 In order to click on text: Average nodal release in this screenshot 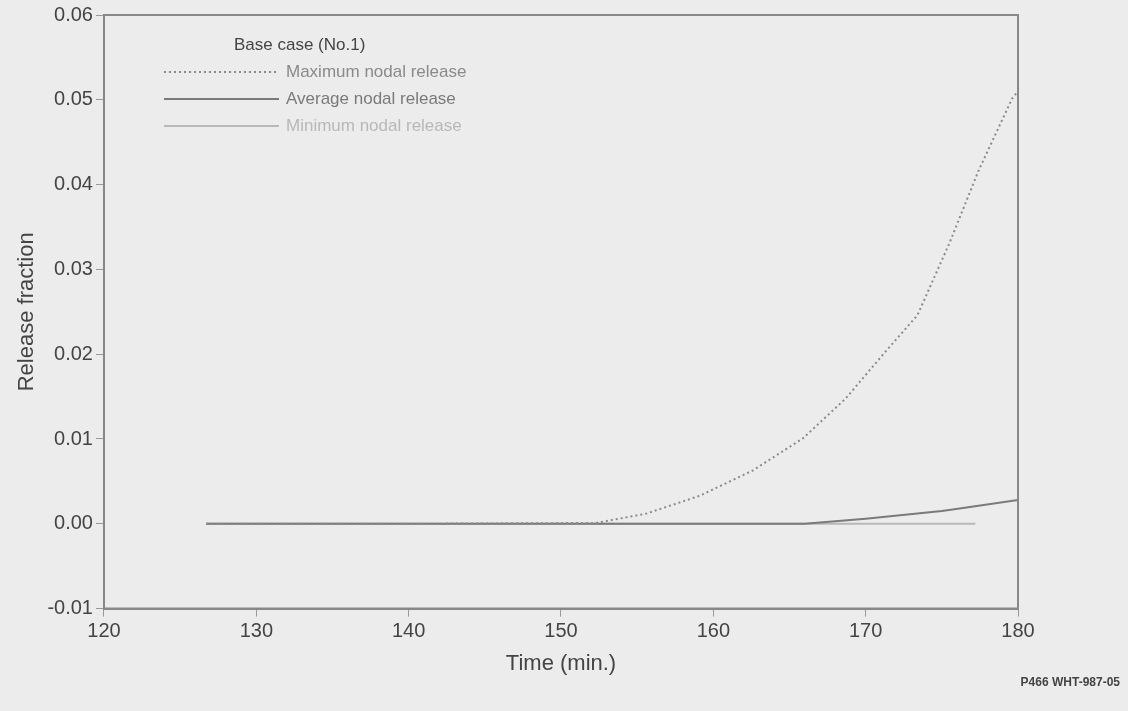, I will do `click(370, 98)`.